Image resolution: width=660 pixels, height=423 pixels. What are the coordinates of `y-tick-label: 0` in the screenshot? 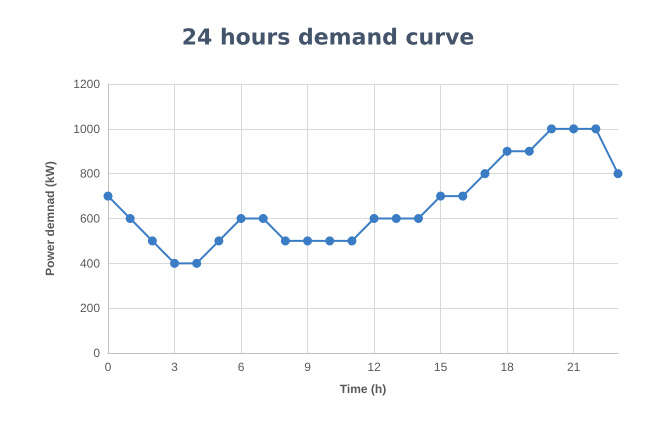 It's located at (96, 353).